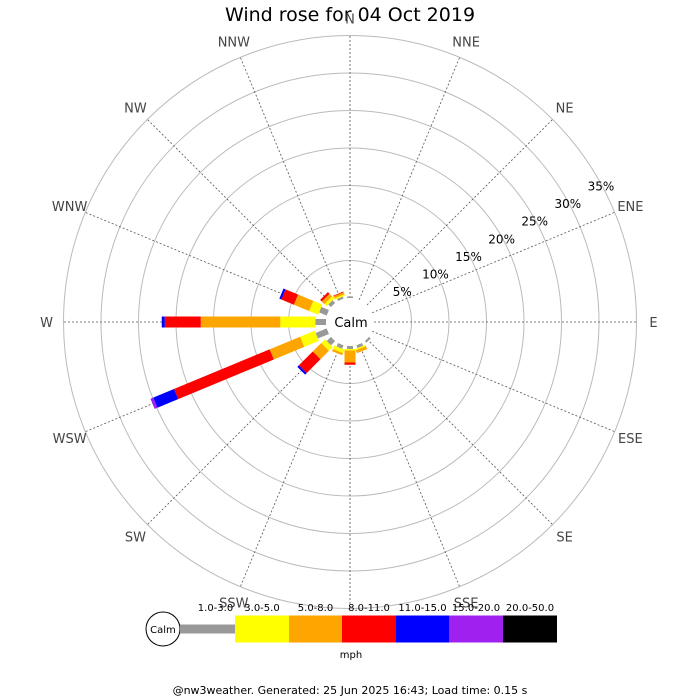 The height and width of the screenshot is (700, 700). Describe the element at coordinates (290, 465) in the screenshot. I see `spoke-SSW` at that location.